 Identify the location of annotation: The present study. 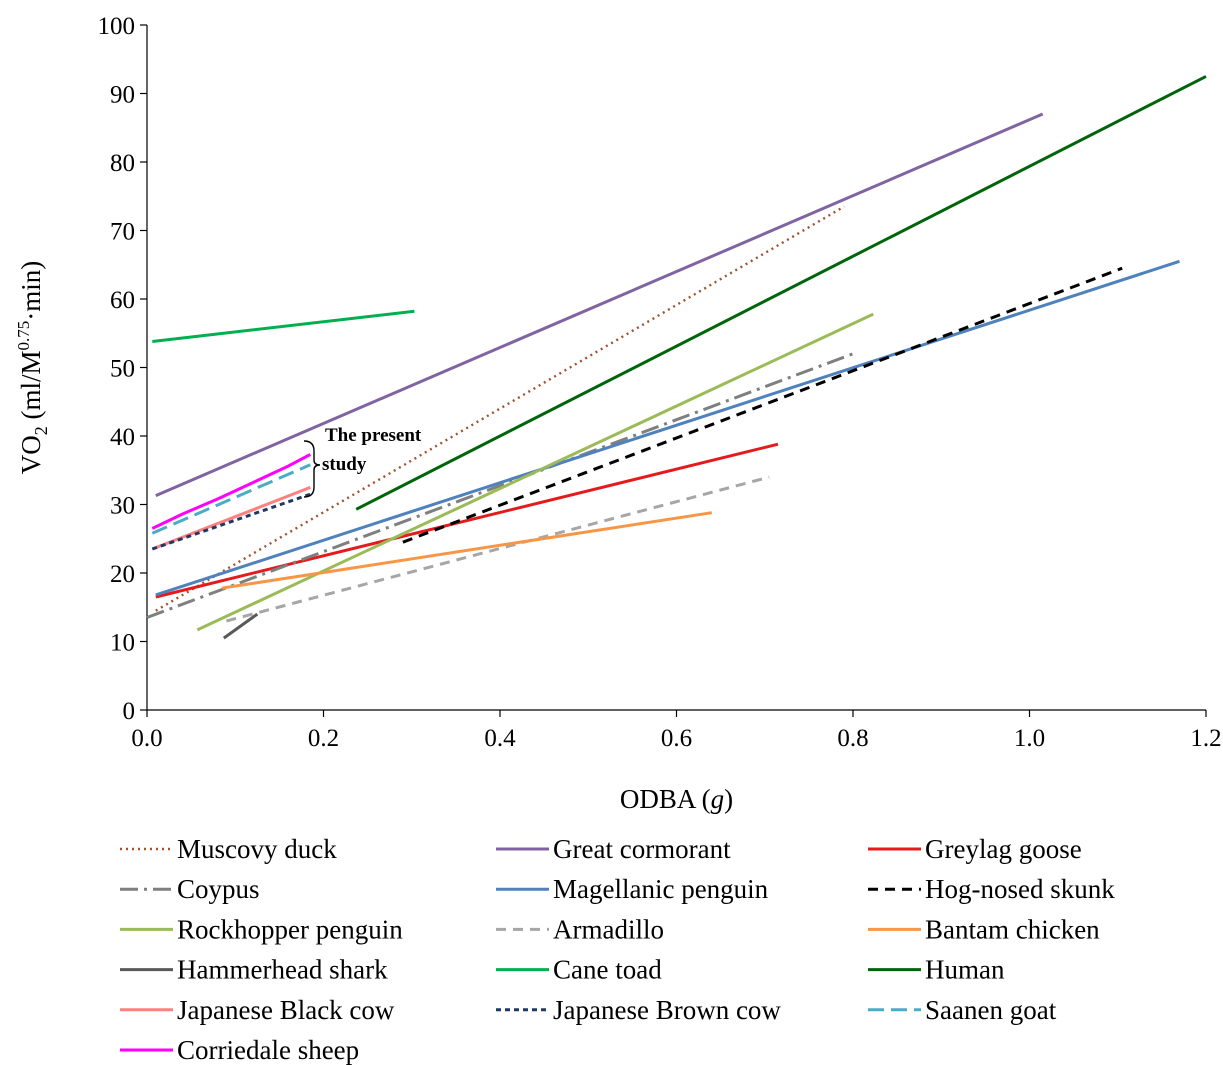
(362, 461).